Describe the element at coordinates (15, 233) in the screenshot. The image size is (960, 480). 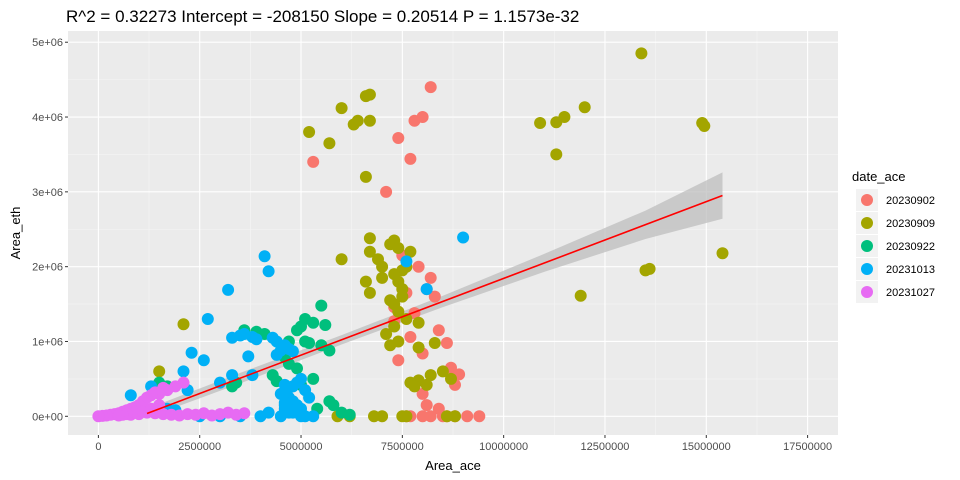
I see `y-axis-label: Area_eth` at that location.